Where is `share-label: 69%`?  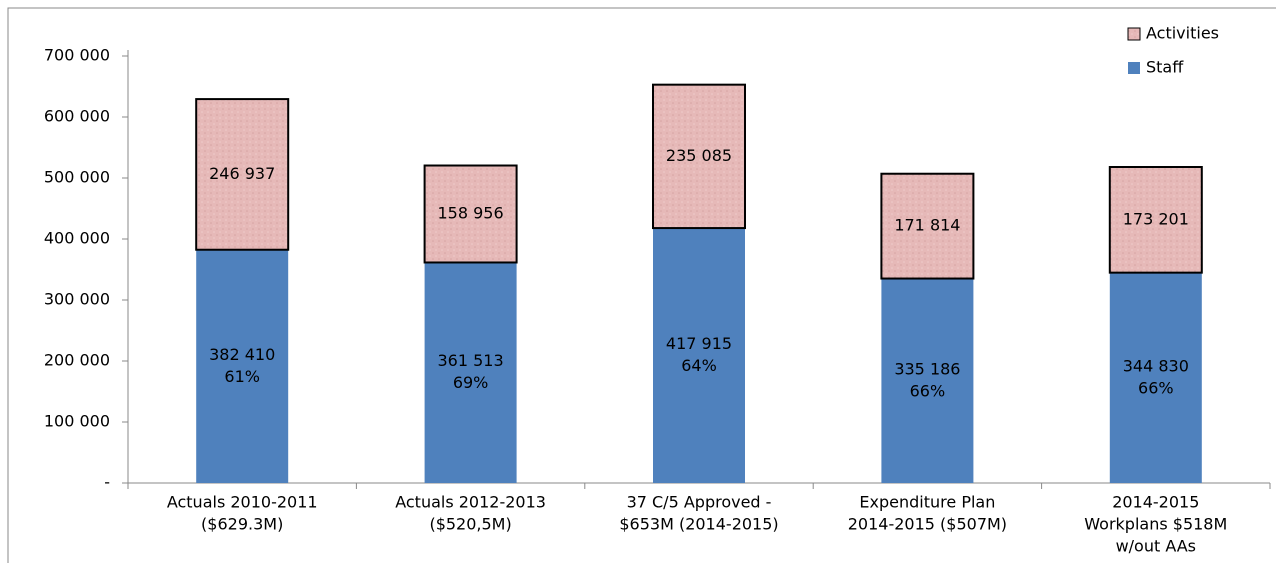
share-label: 69% is located at coordinates (471, 382).